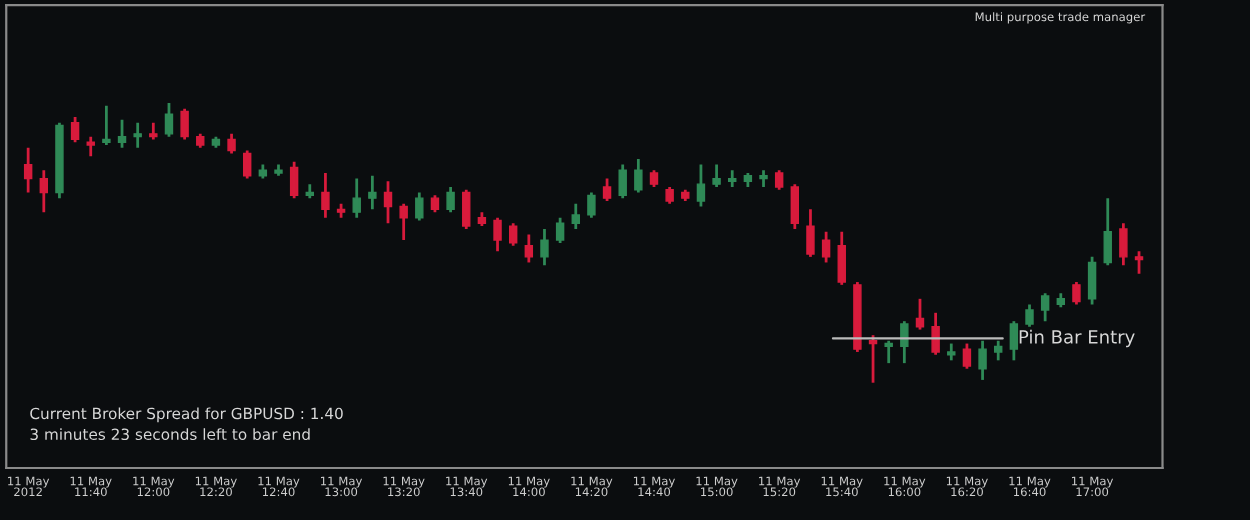  What do you see at coordinates (278, 170) in the screenshot?
I see `candlestick` at bounding box center [278, 170].